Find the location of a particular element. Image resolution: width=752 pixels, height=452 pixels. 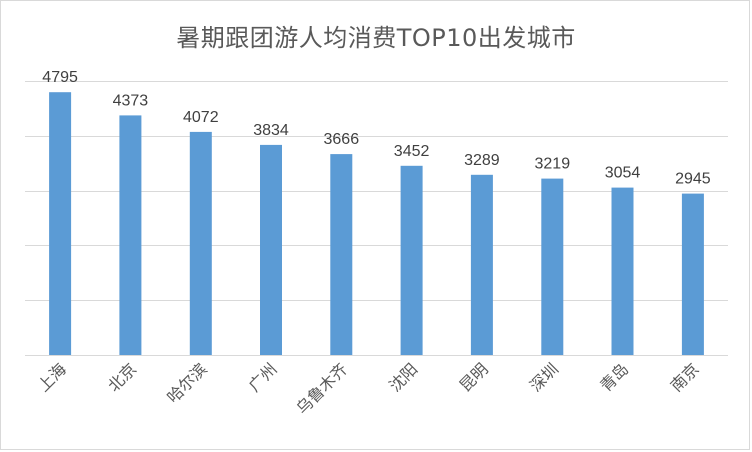

data-label: 3834 is located at coordinates (271, 130).